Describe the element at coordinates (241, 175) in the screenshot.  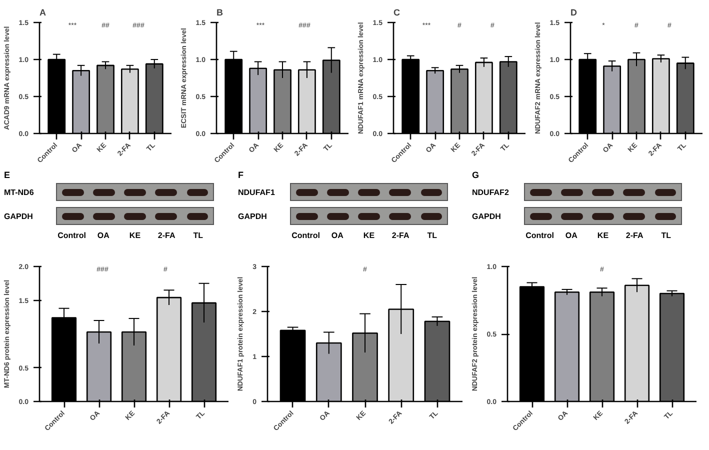
I see `text: F` at that location.